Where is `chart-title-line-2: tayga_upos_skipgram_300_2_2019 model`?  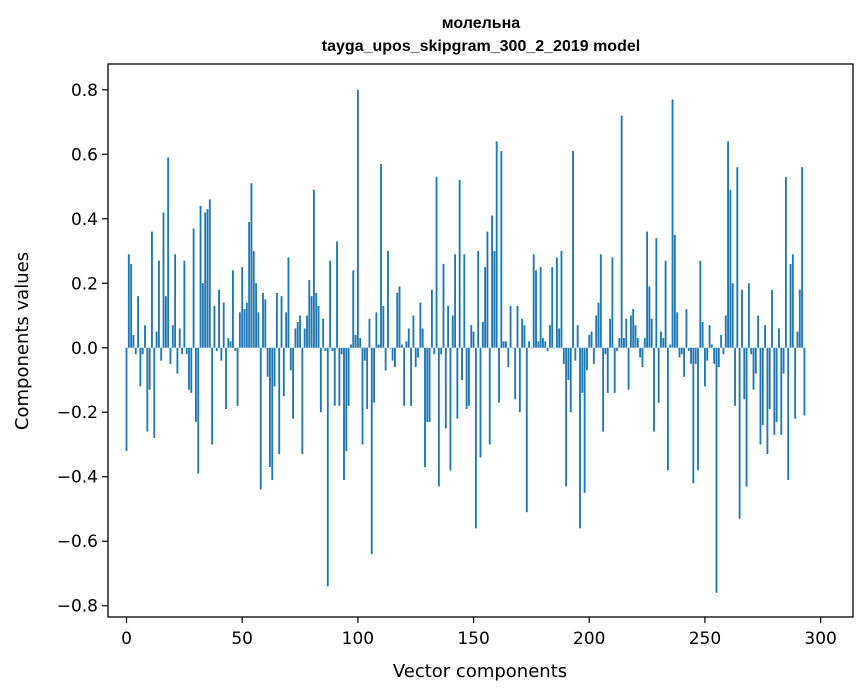
chart-title-line-2: tayga_upos_skipgram_300_2_2019 model is located at coordinates (481, 46).